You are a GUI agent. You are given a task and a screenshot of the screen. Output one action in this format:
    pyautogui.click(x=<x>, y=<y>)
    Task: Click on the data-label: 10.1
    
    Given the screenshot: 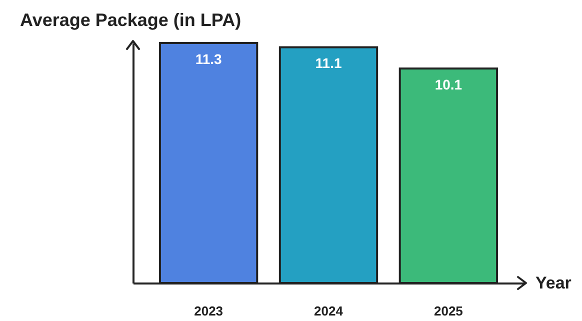 What is the action you would take?
    pyautogui.click(x=448, y=84)
    